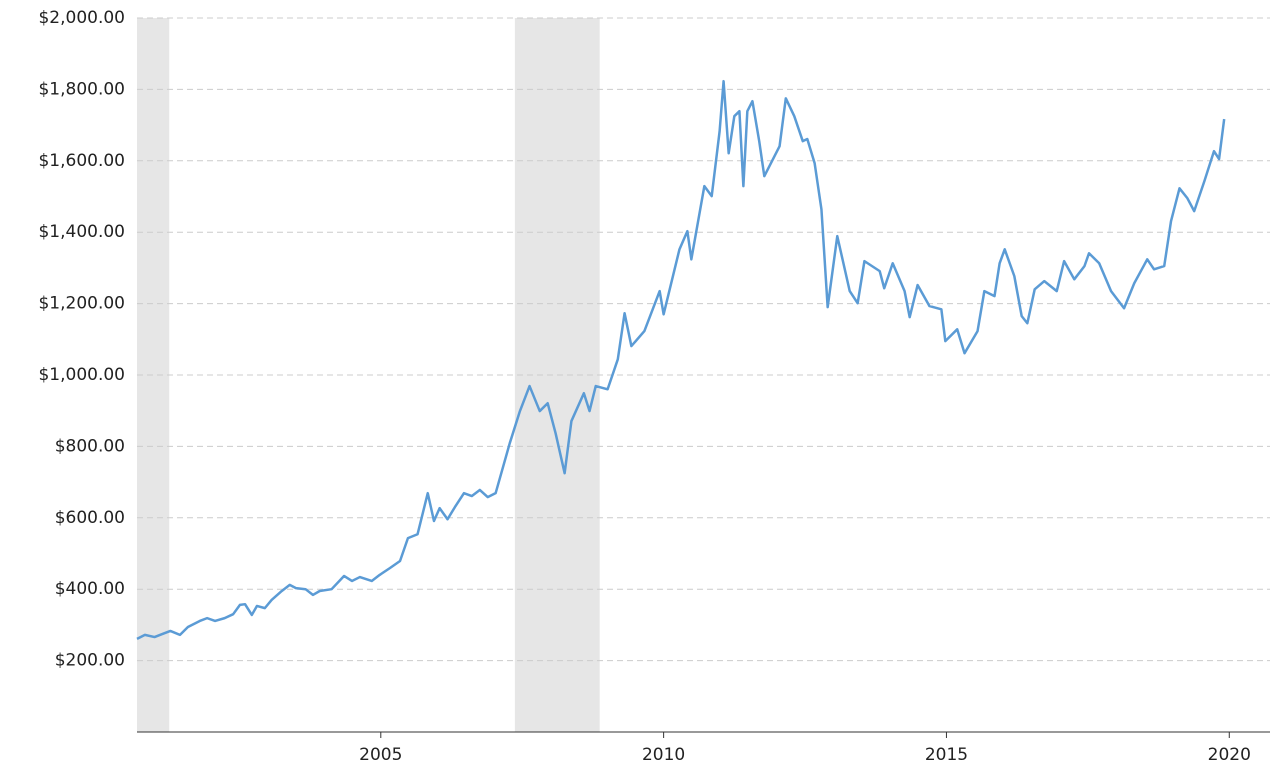 The image size is (1281, 771). What do you see at coordinates (90, 661) in the screenshot?
I see `y-tick-label: $200.00` at bounding box center [90, 661].